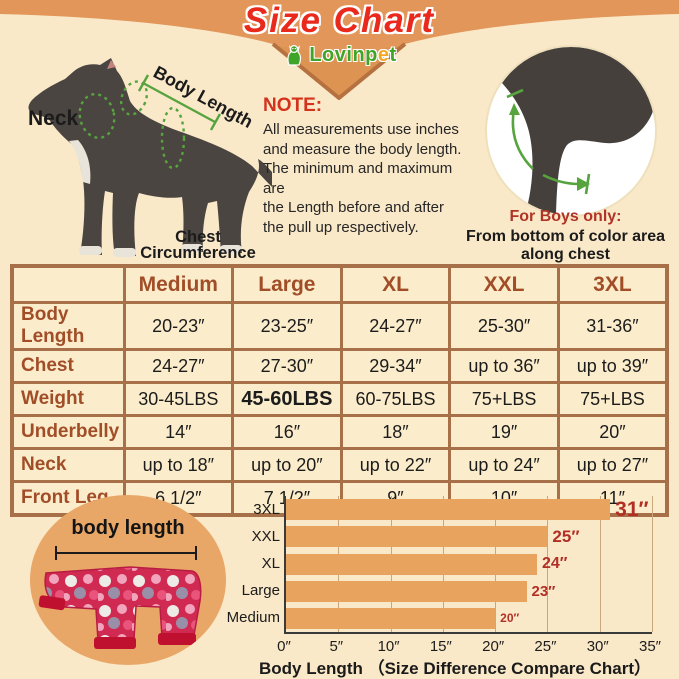  I want to click on page-title: Size Chart, so click(339, 20).